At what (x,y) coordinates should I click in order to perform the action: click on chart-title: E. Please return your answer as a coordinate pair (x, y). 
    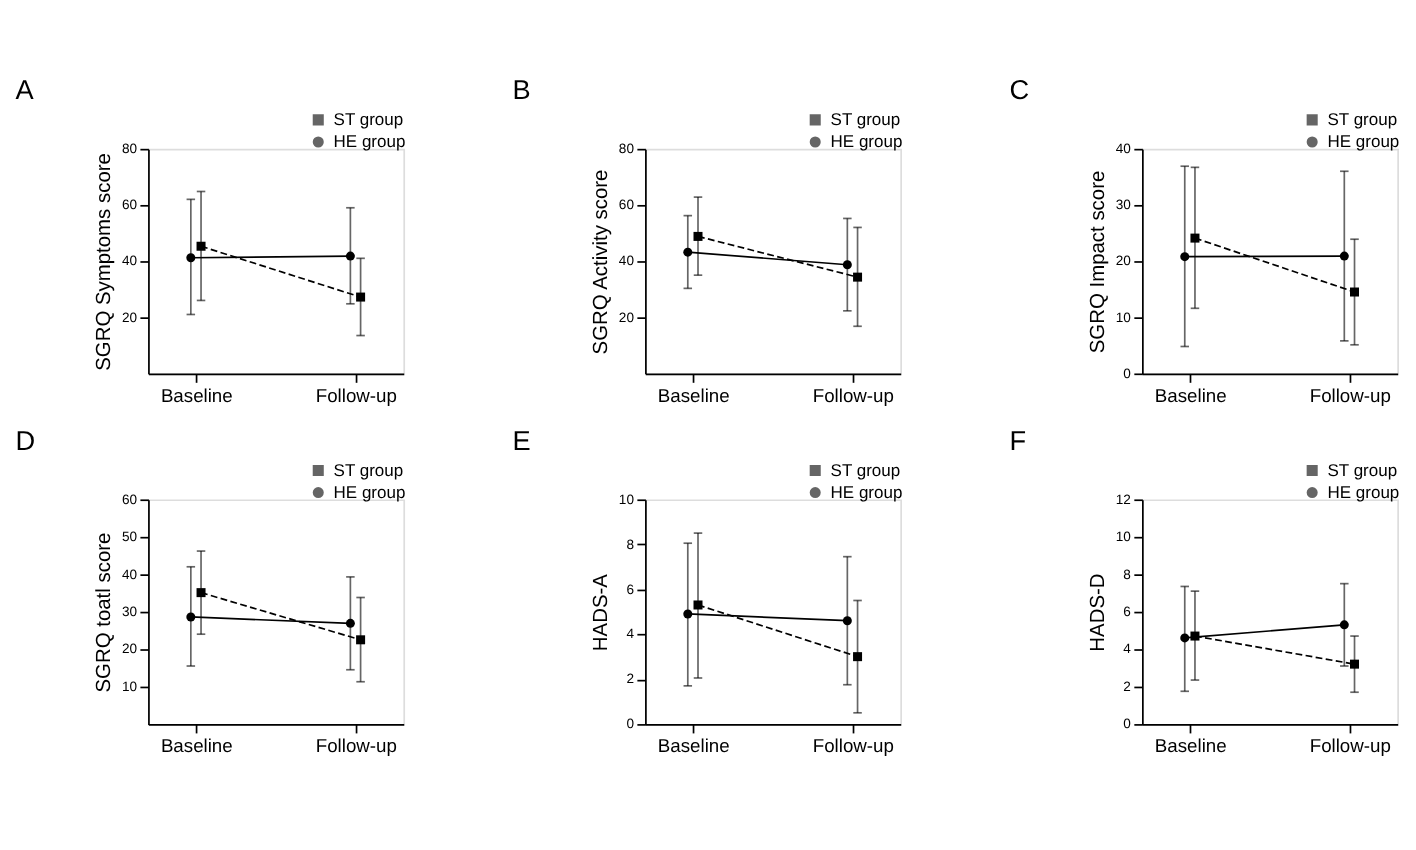
    Looking at the image, I should click on (521, 441).